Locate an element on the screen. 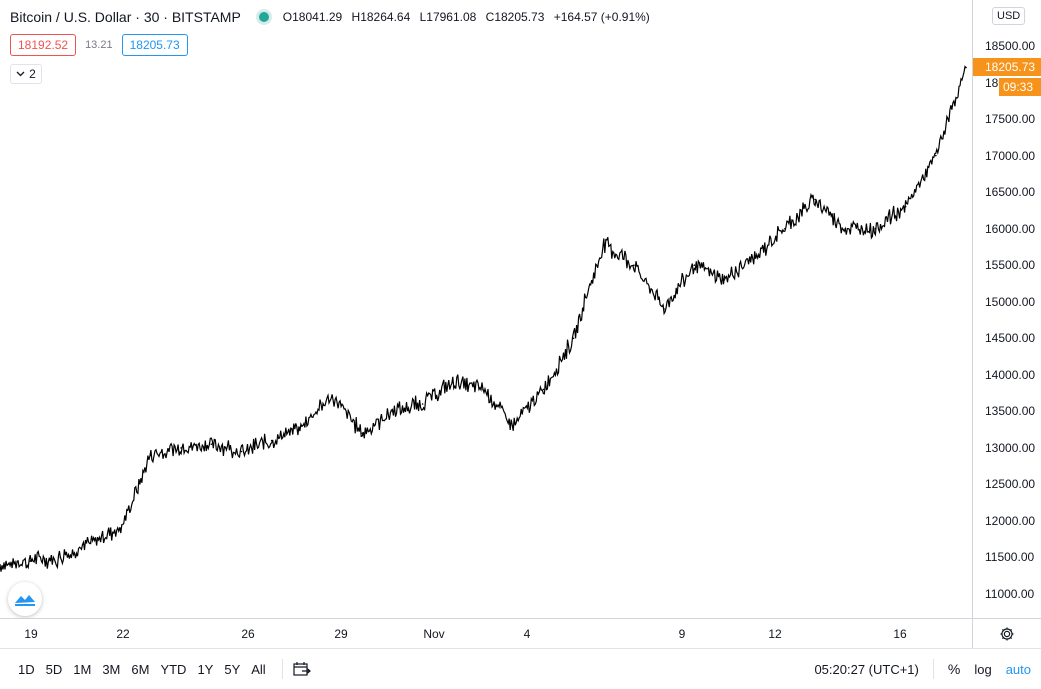  time-tick-label: 22 is located at coordinates (123, 634).